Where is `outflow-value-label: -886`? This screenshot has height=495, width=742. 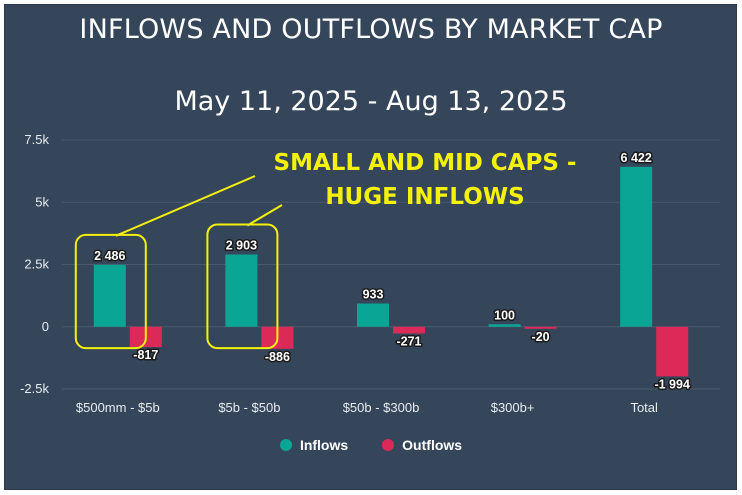 outflow-value-label: -886 is located at coordinates (277, 357).